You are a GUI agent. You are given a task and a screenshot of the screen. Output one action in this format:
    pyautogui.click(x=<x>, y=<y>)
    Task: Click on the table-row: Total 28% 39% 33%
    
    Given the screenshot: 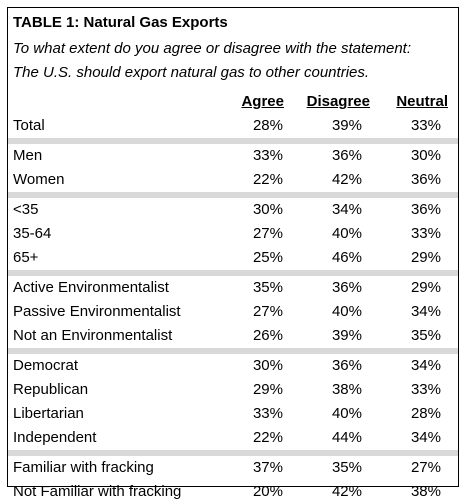 What is the action you would take?
    pyautogui.click(x=233, y=126)
    